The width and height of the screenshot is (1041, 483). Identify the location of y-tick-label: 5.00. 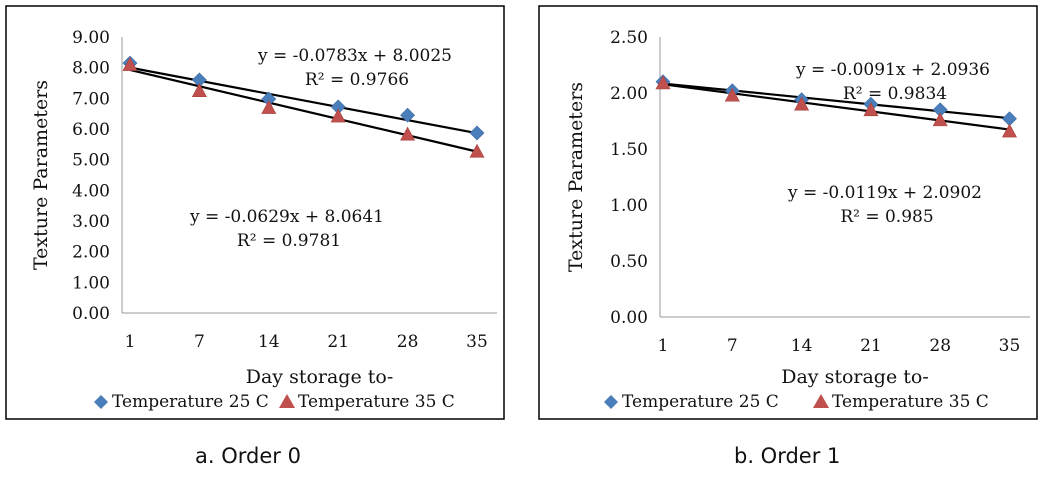
(91, 161).